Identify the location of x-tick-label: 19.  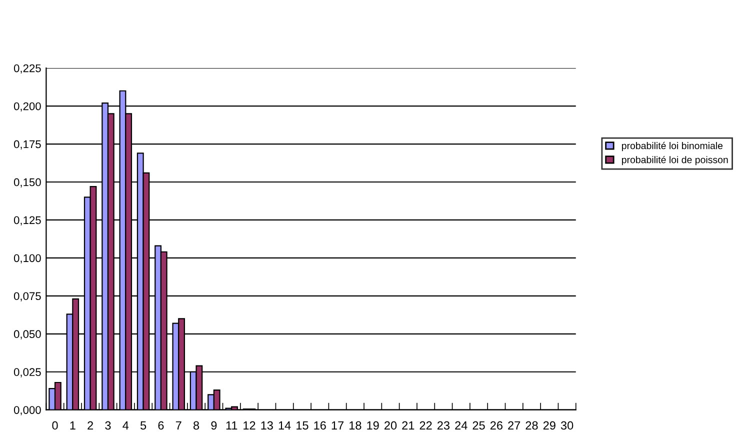
(373, 425).